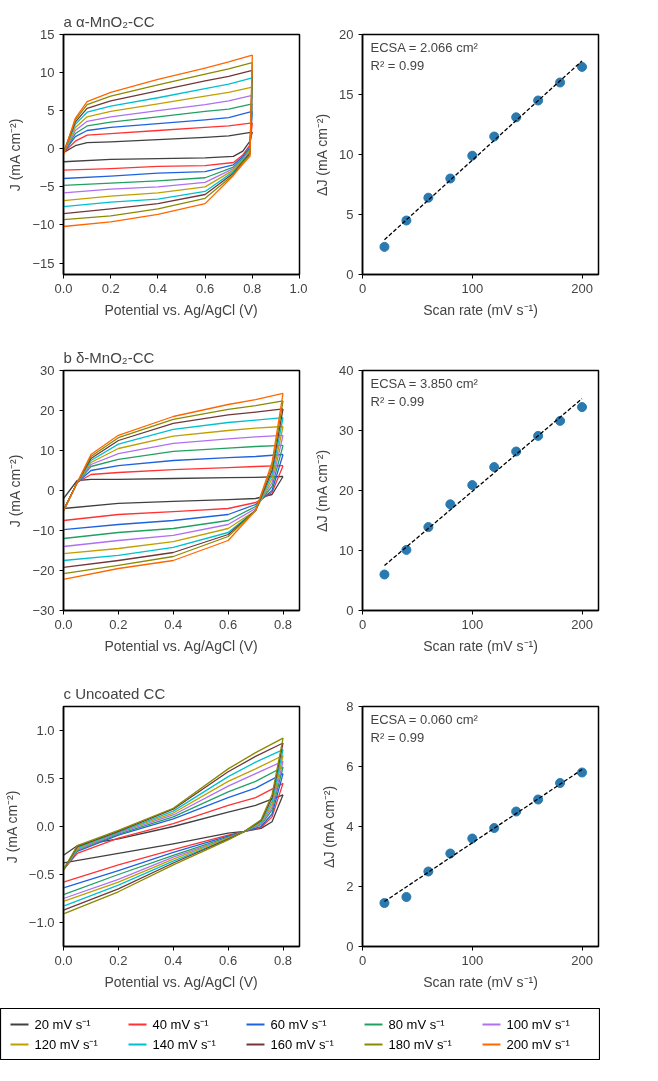 The height and width of the screenshot is (1081, 658). What do you see at coordinates (43, 570) in the screenshot?
I see `y-tick-label: −20` at bounding box center [43, 570].